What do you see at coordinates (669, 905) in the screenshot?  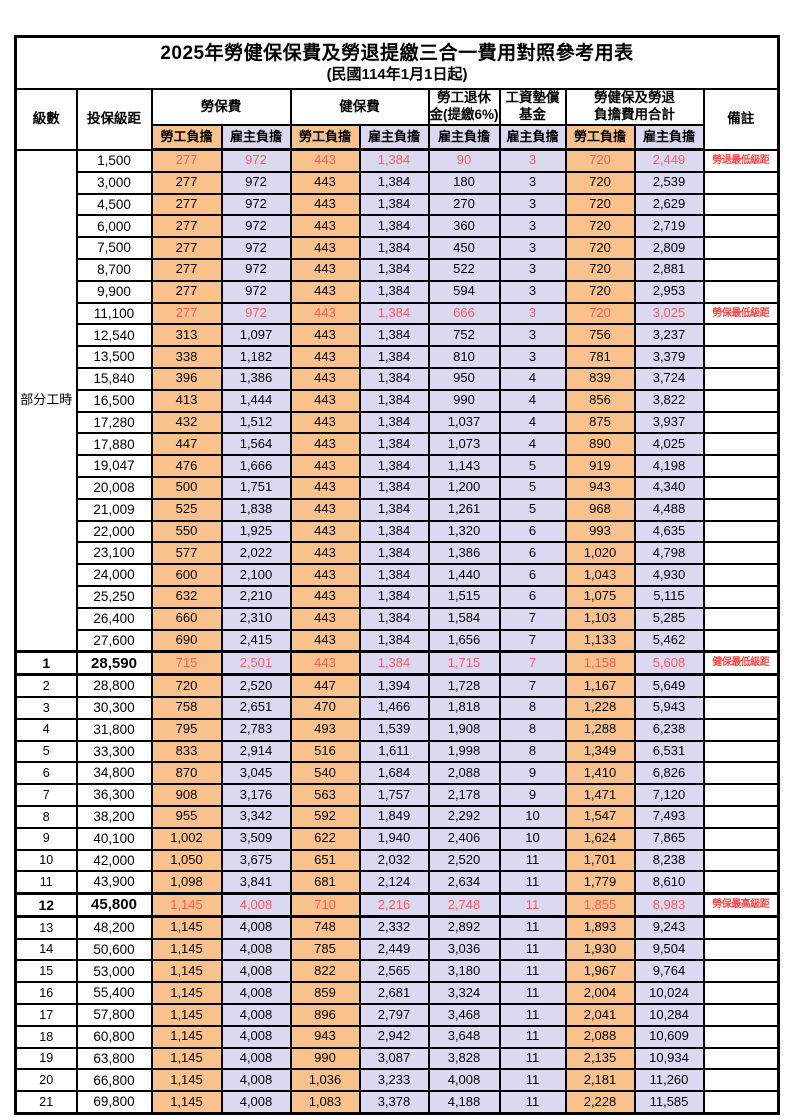 I see `value-cell: 8,983` at bounding box center [669, 905].